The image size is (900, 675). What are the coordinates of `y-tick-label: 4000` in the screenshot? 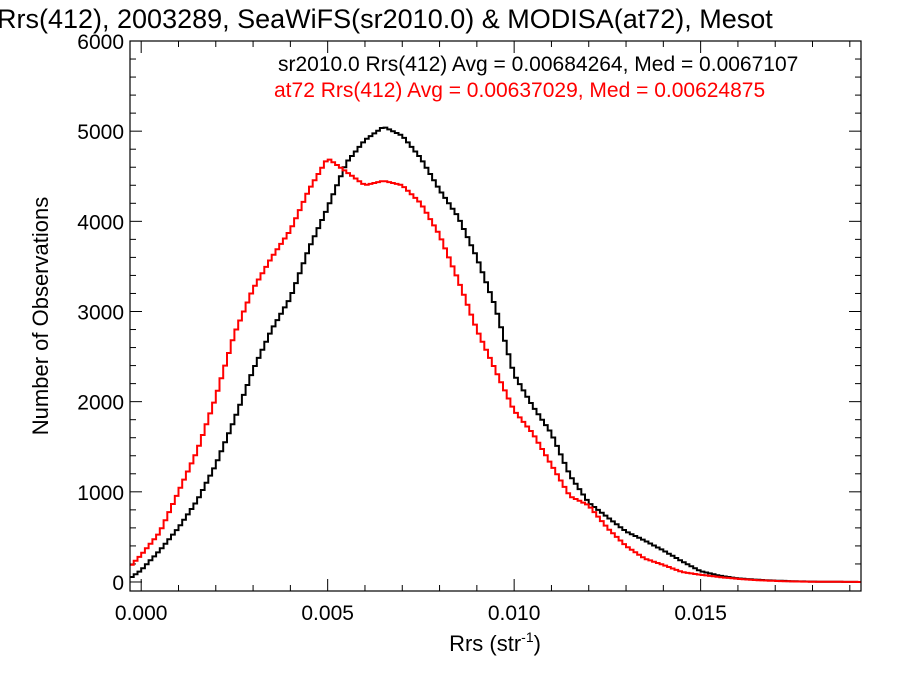 It's located at (100, 222).